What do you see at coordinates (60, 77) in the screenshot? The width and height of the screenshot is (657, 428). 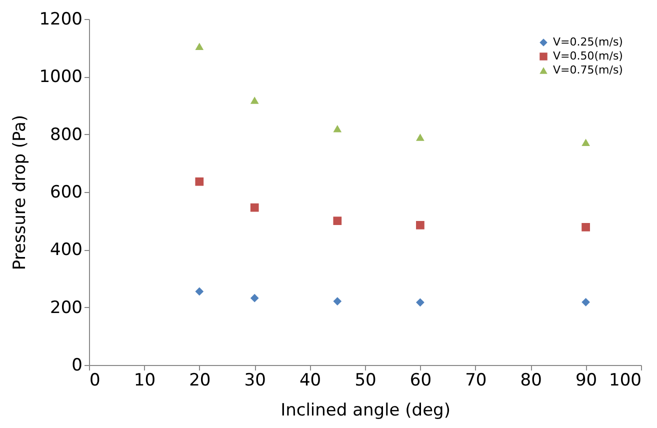 I see `y-tick-label: 1000` at bounding box center [60, 77].